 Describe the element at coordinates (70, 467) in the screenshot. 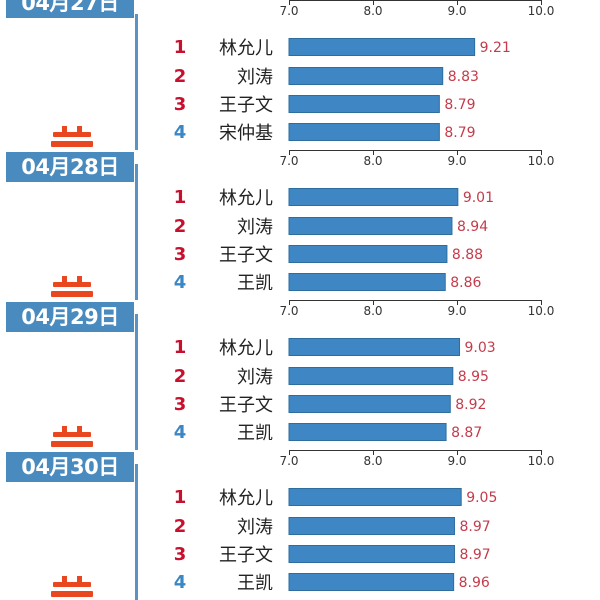

I see `date-tab: 04月30日` at that location.